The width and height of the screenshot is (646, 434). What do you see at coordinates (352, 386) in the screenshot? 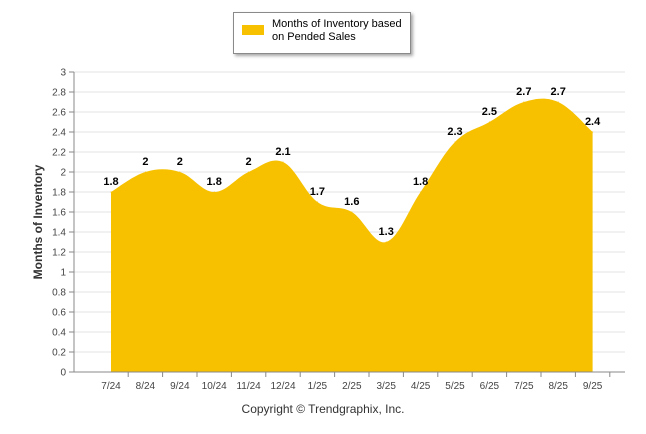
I see `x-tick-label: 2/25` at bounding box center [352, 386].